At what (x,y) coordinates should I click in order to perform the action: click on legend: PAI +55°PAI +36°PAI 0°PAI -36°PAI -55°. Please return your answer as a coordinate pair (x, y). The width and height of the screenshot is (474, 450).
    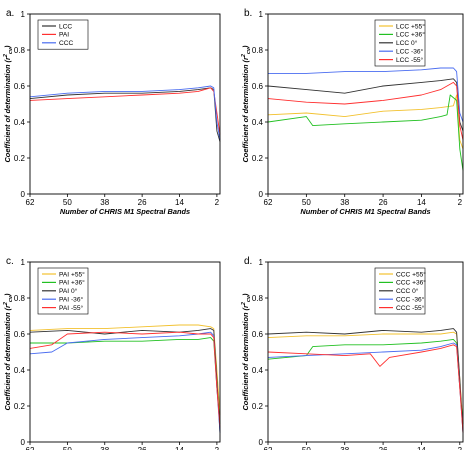
    Looking at the image, I should click on (63, 291).